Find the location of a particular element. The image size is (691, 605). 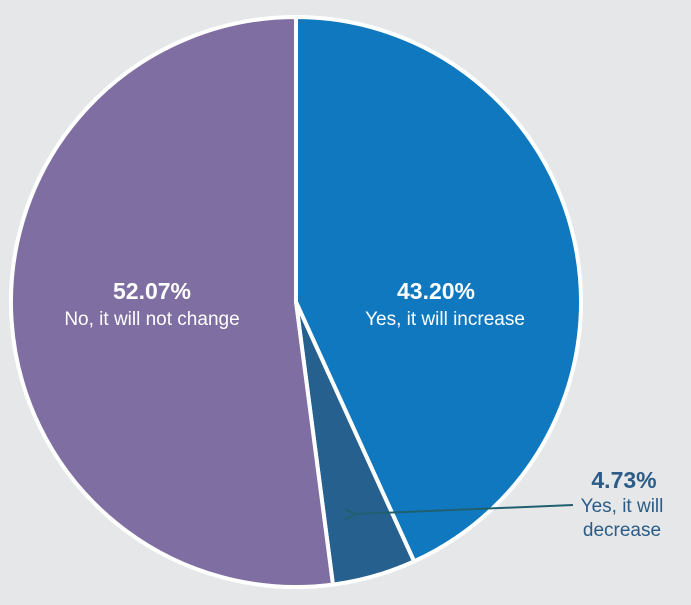

slice-name-label-decrease-line1: Yes, it will is located at coordinates (622, 506).